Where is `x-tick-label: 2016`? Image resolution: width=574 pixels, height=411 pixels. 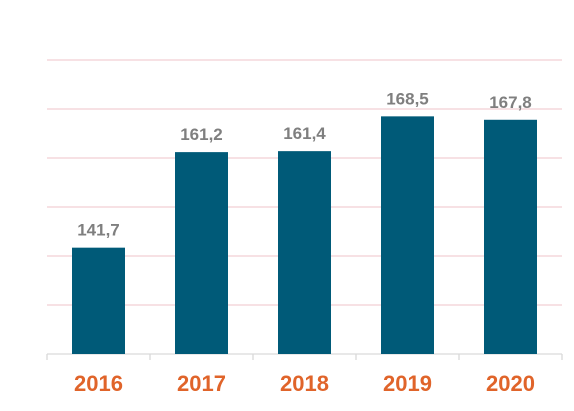 x-tick-label: 2016 is located at coordinates (98, 383).